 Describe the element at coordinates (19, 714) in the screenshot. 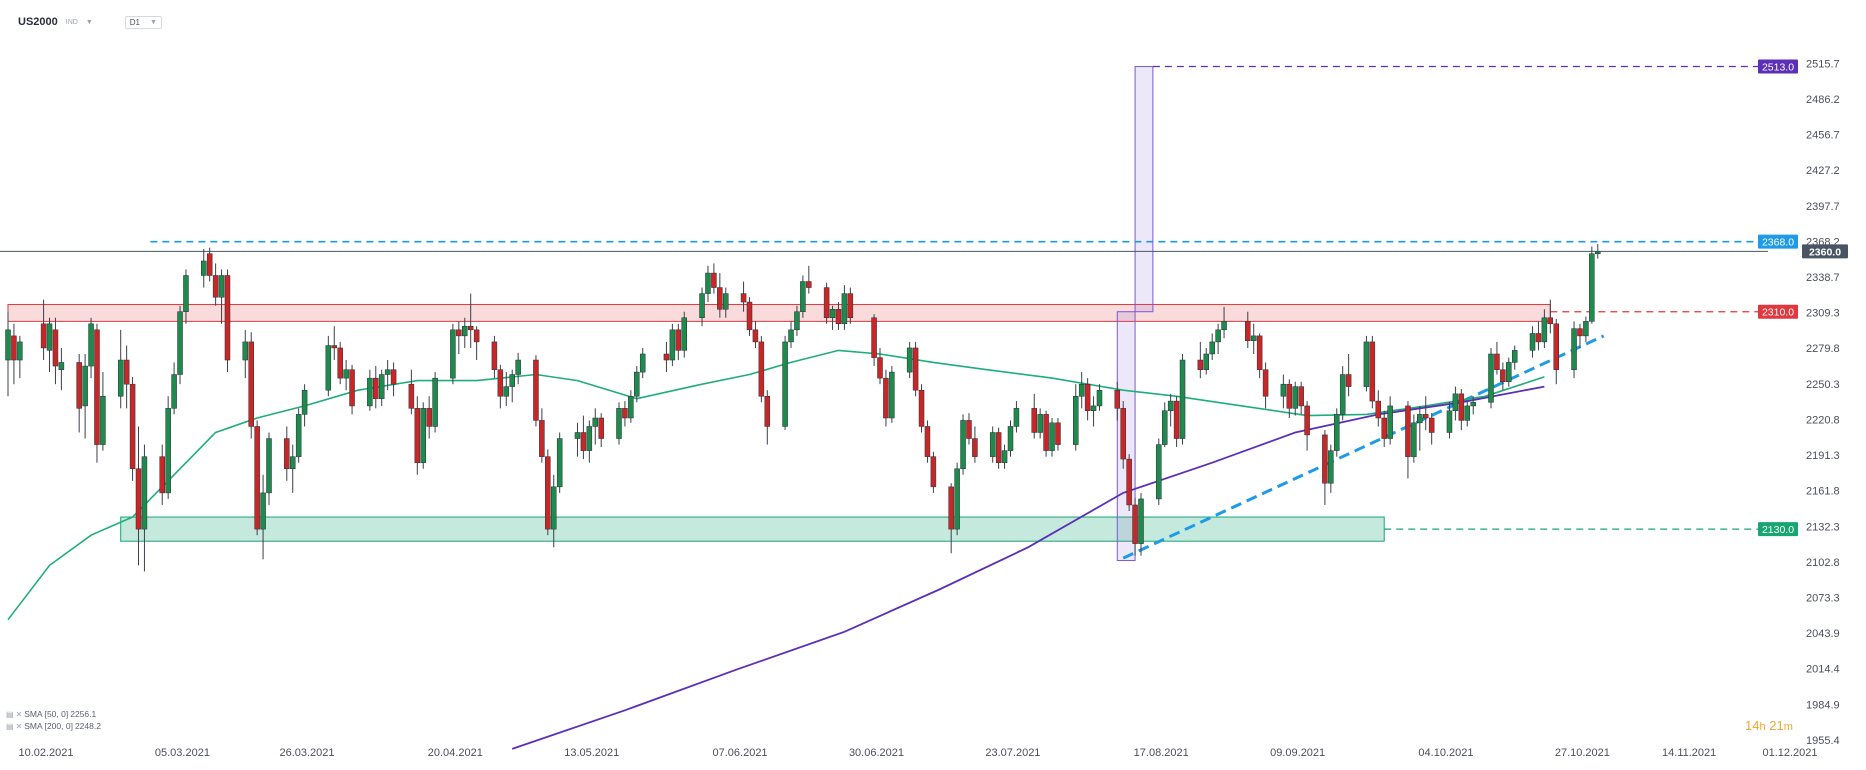

I see `close-icon: ✕` at that location.